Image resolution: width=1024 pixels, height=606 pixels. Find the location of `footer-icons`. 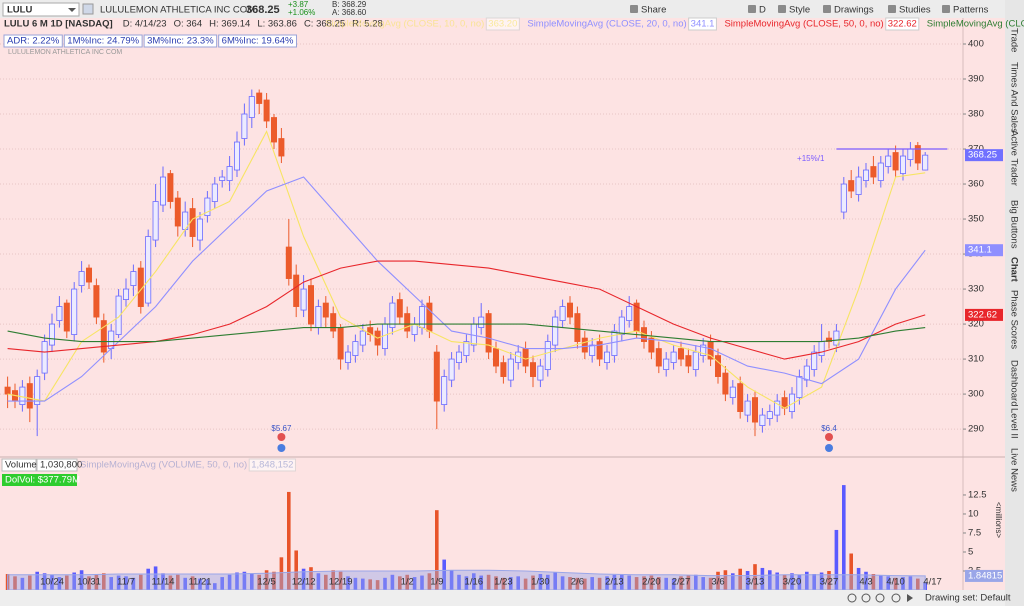

footer-icons is located at coordinates (880, 598).